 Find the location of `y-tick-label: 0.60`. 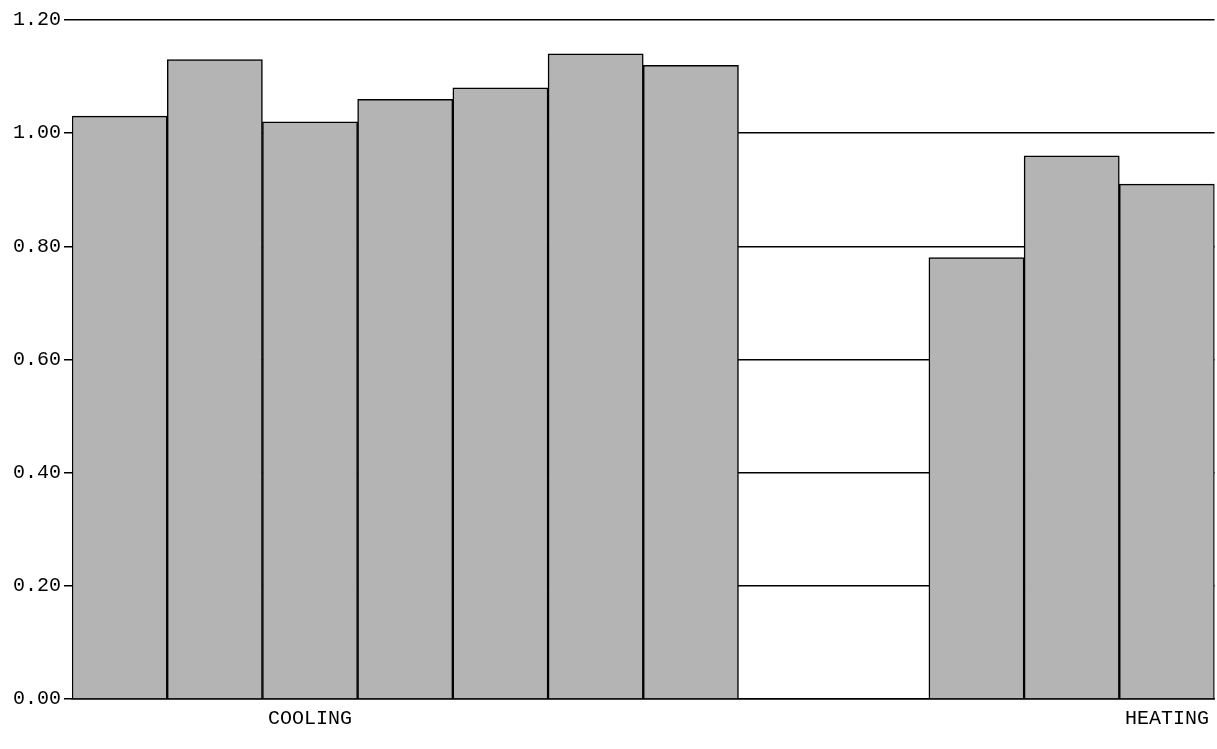

y-tick-label: 0.60 is located at coordinates (37, 359).